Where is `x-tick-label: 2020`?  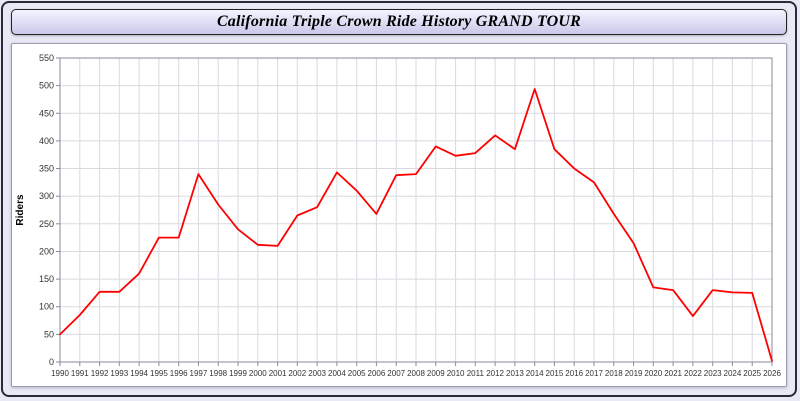
x-tick-label: 2020 is located at coordinates (653, 373).